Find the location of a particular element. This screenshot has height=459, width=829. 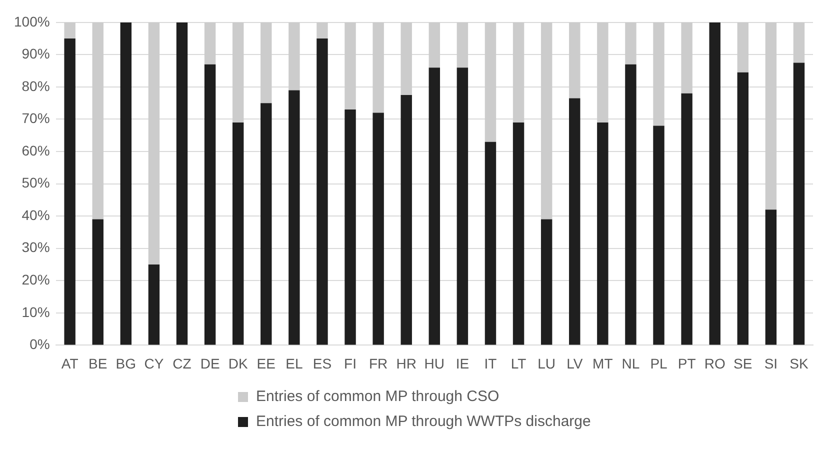

x-tick-label: HR is located at coordinates (406, 363).